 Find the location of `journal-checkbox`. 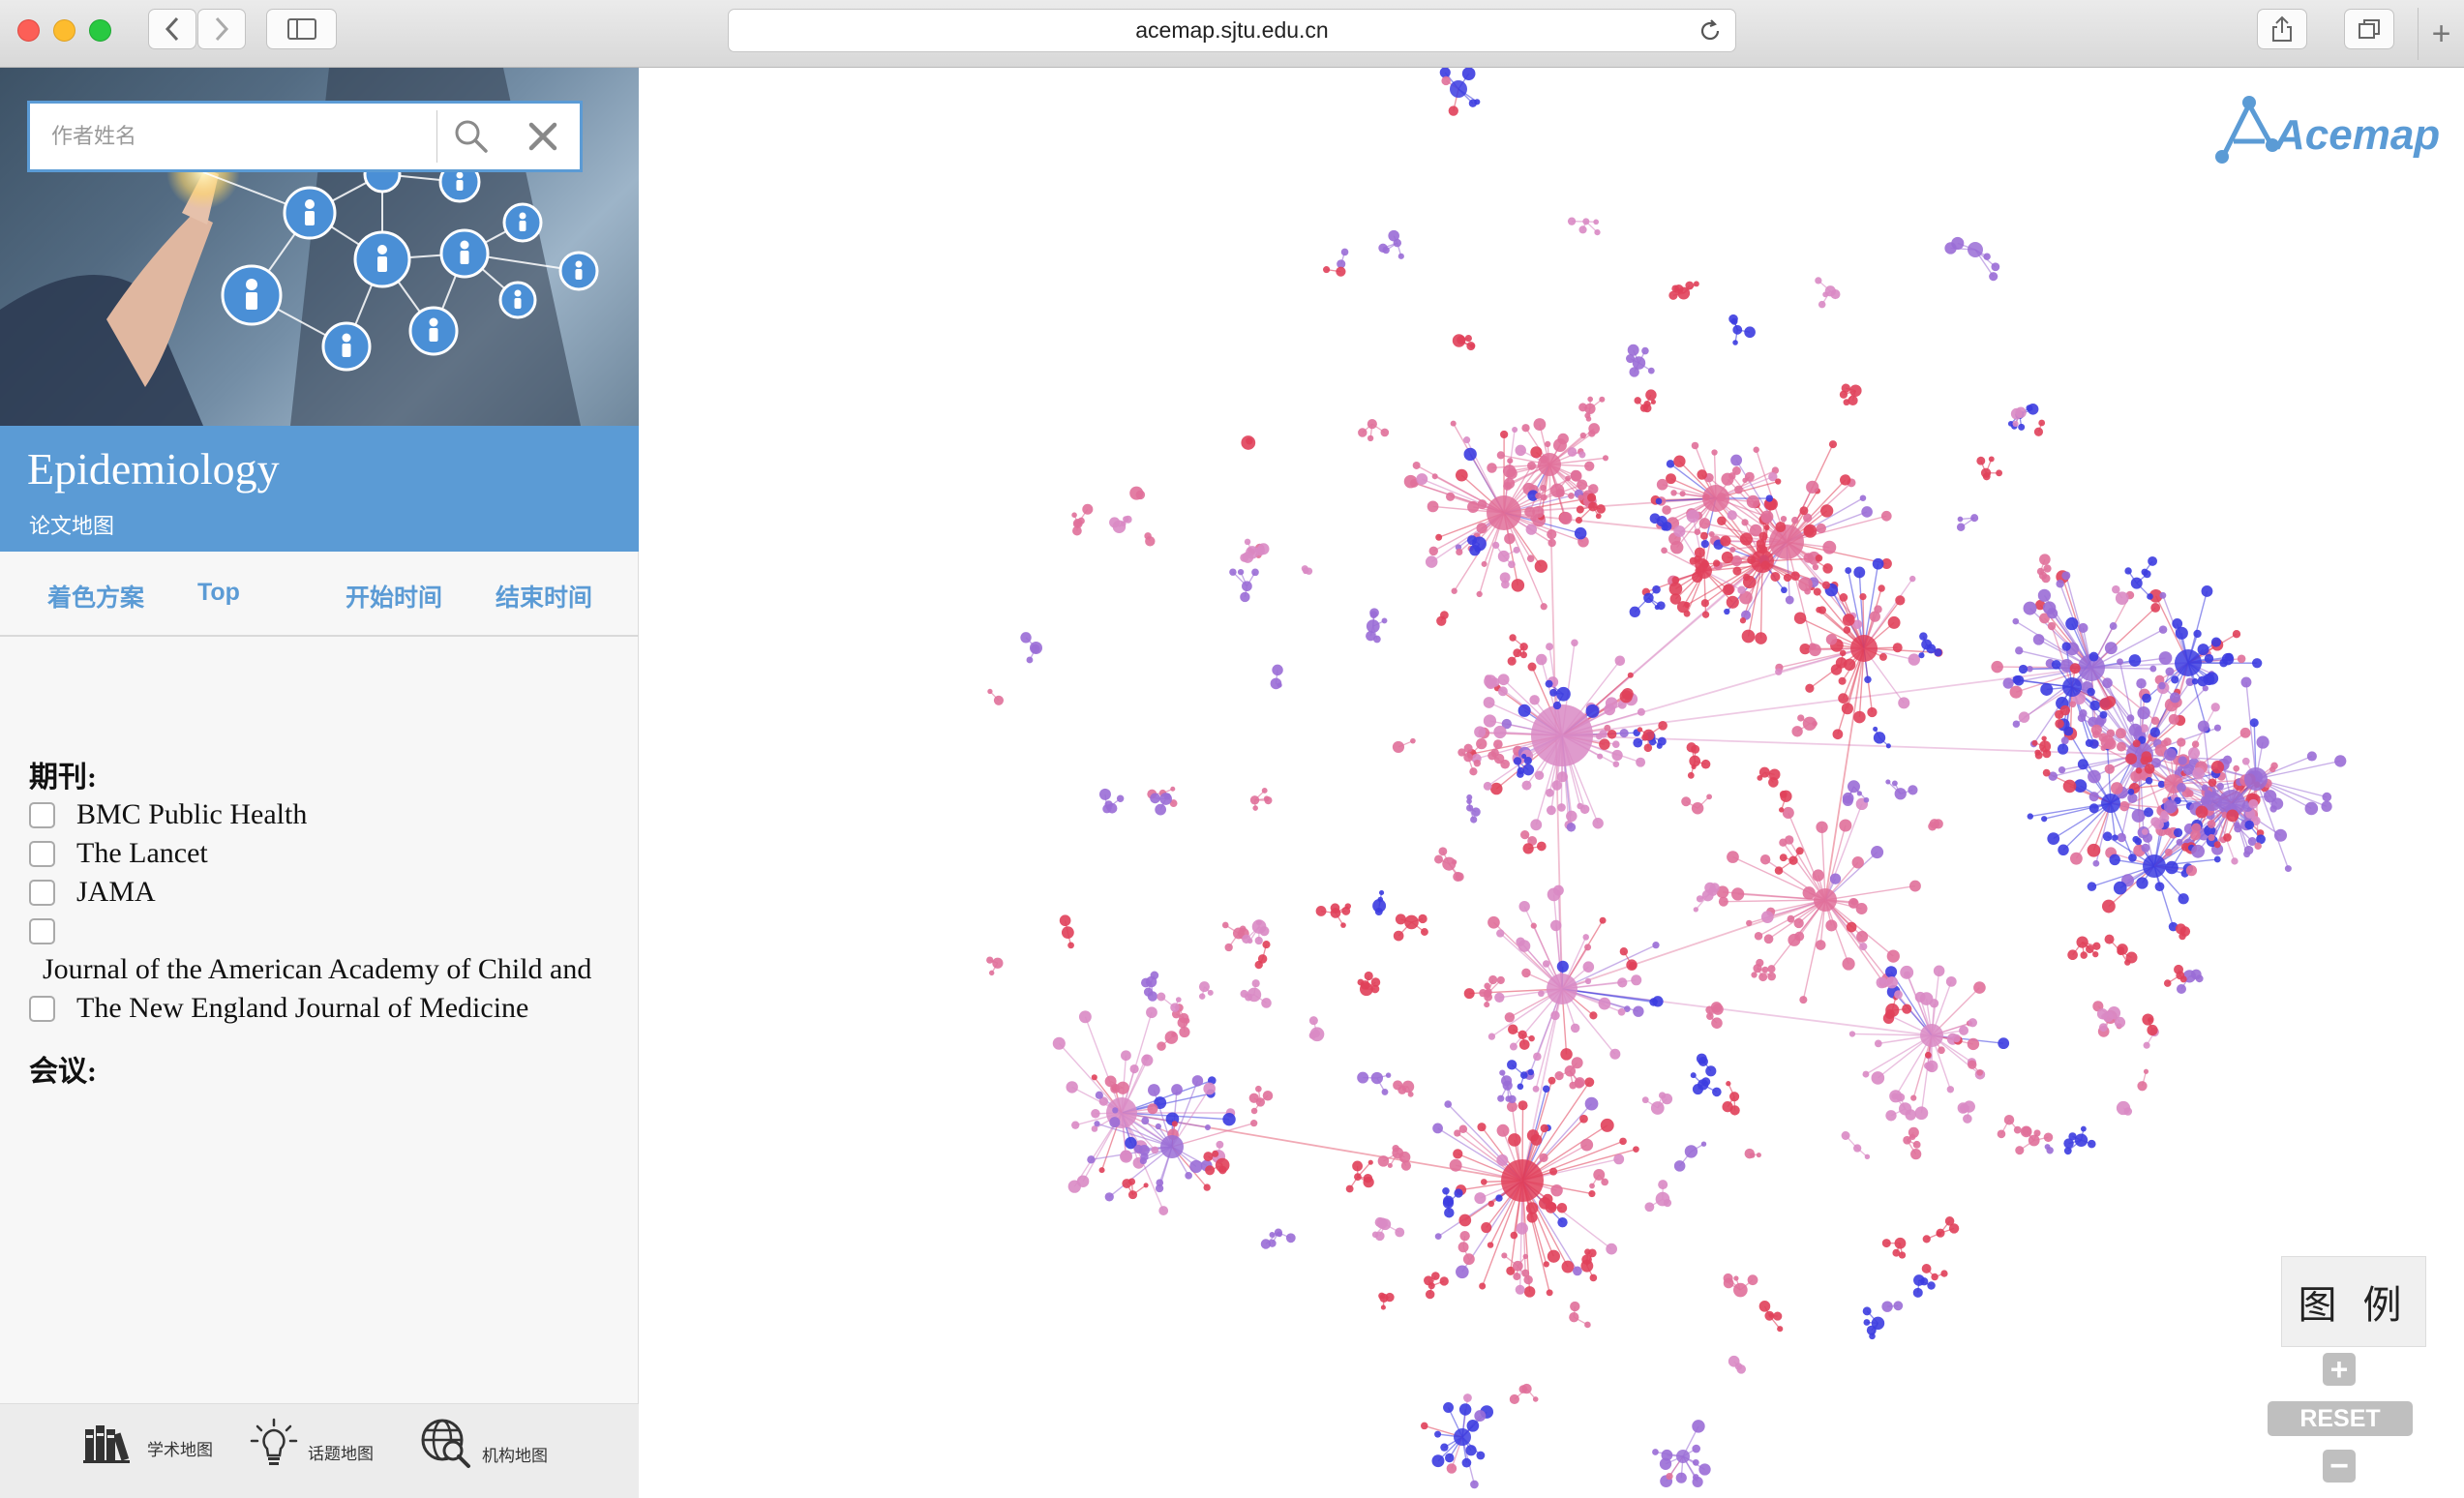

journal-checkbox is located at coordinates (42, 814).